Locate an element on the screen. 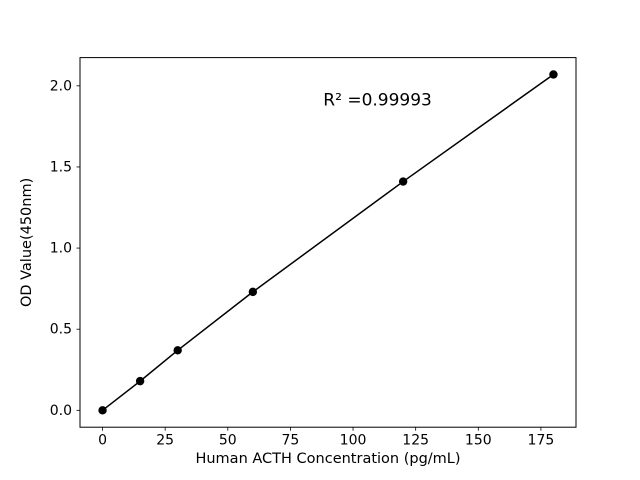  x-tick-label: 25 is located at coordinates (165, 441).